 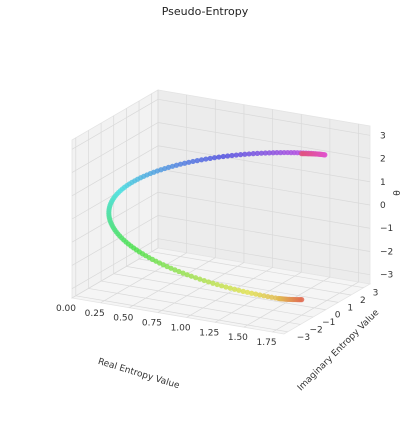 I want to click on y-tick-label: −2, so click(x=315, y=330).